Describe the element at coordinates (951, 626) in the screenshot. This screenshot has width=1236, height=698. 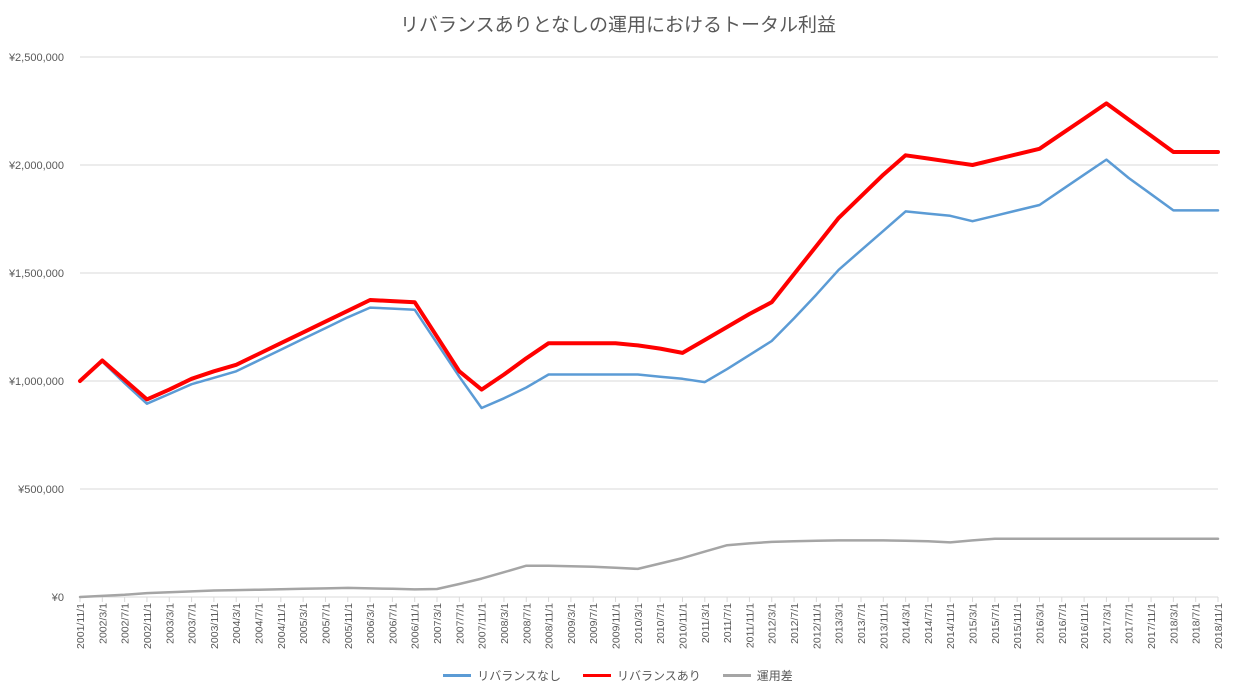
I see `x-tick-label: 2014/11/1` at that location.